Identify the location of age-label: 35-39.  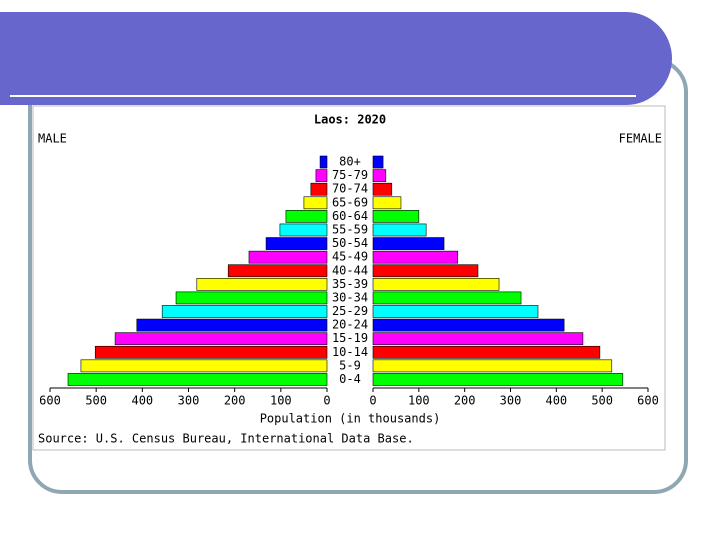
(350, 284).